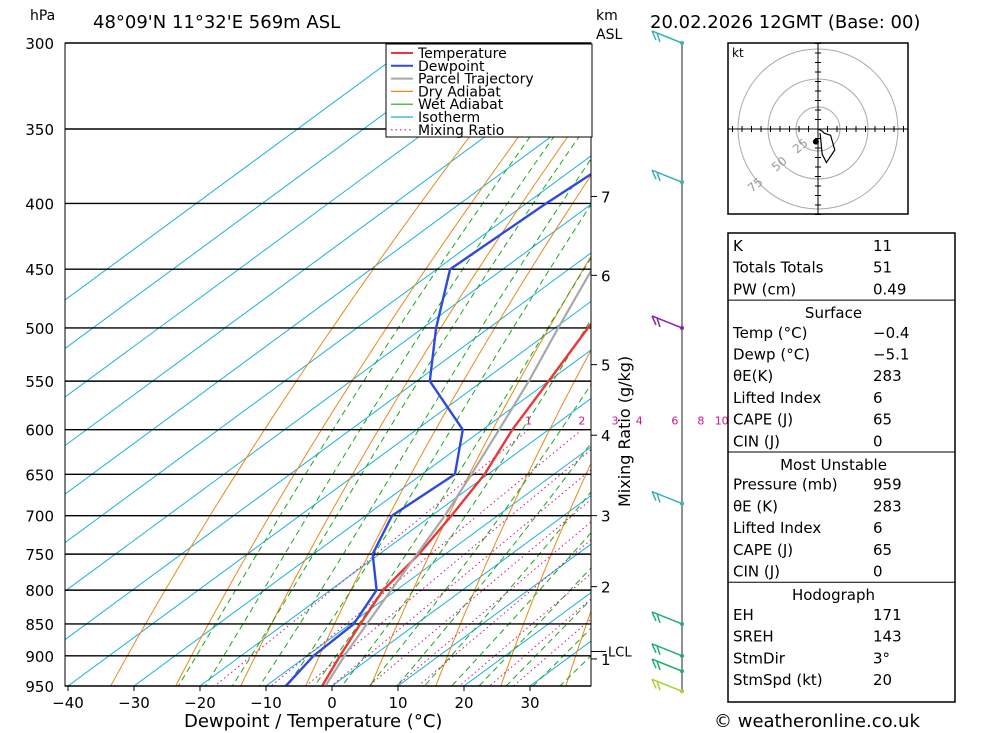  What do you see at coordinates (882, 550) in the screenshot?
I see `index-value: 65` at bounding box center [882, 550].